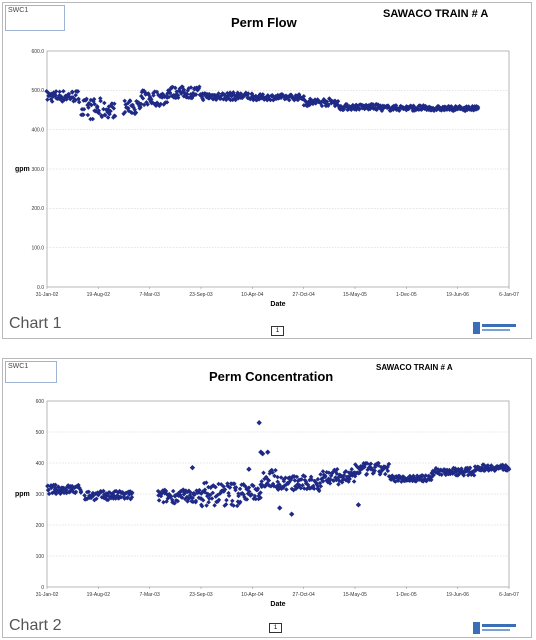  Describe the element at coordinates (271, 376) in the screenshot. I see `chart-title: Perm Concentration` at that location.